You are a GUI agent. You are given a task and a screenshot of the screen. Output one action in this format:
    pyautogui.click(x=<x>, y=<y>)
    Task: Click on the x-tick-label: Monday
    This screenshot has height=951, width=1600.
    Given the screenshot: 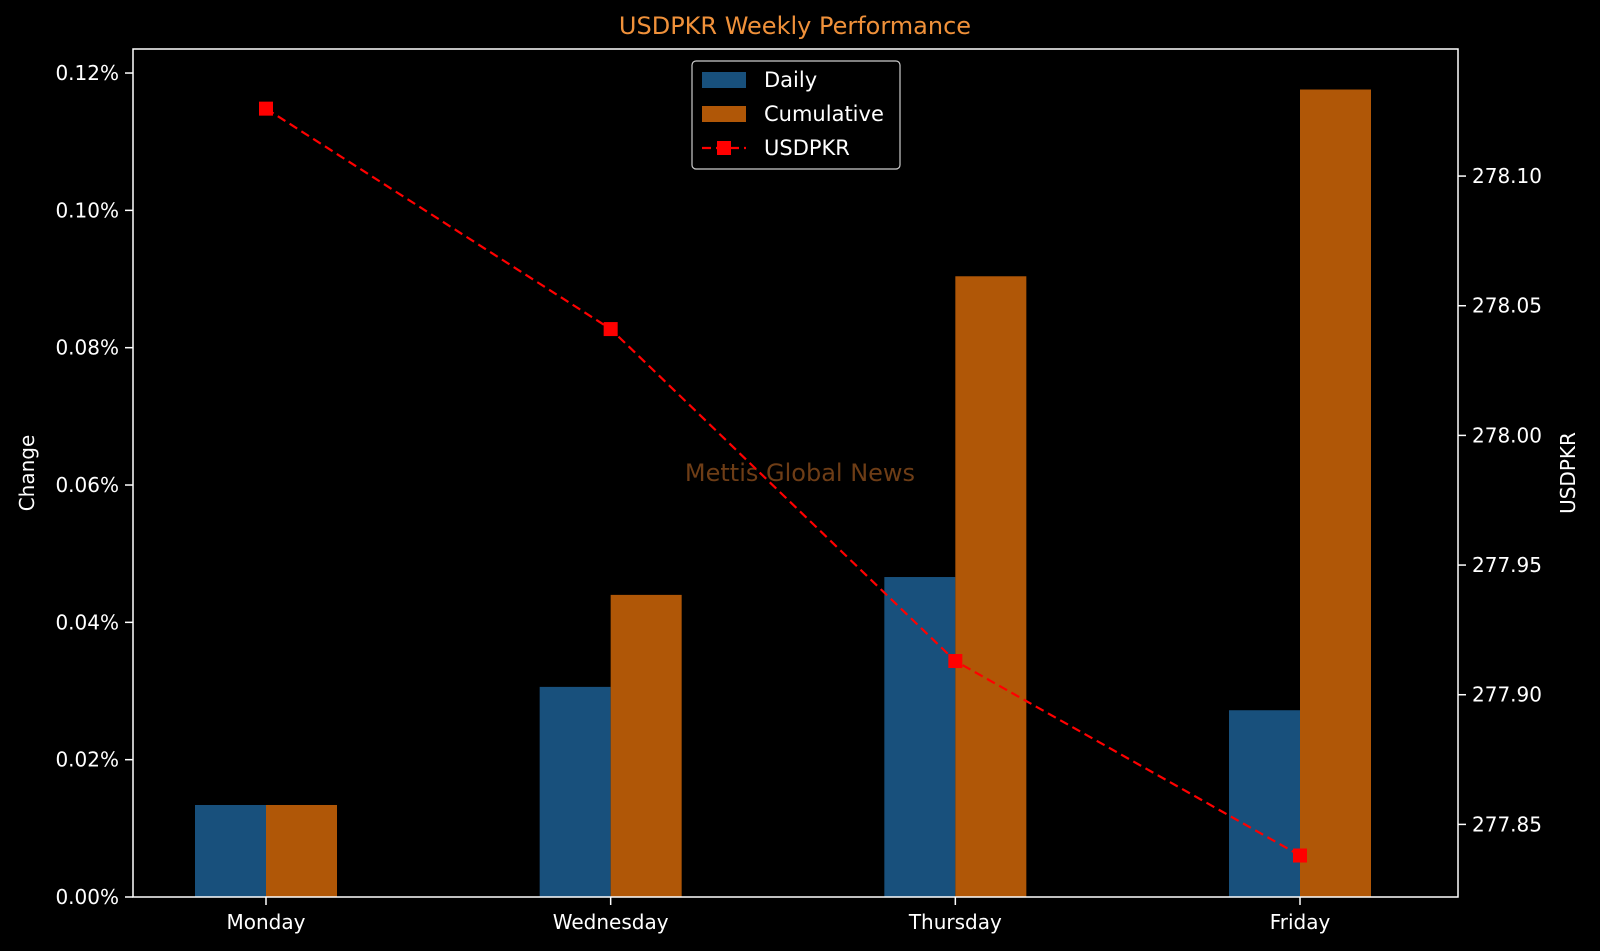 What is the action you would take?
    pyautogui.click(x=266, y=922)
    